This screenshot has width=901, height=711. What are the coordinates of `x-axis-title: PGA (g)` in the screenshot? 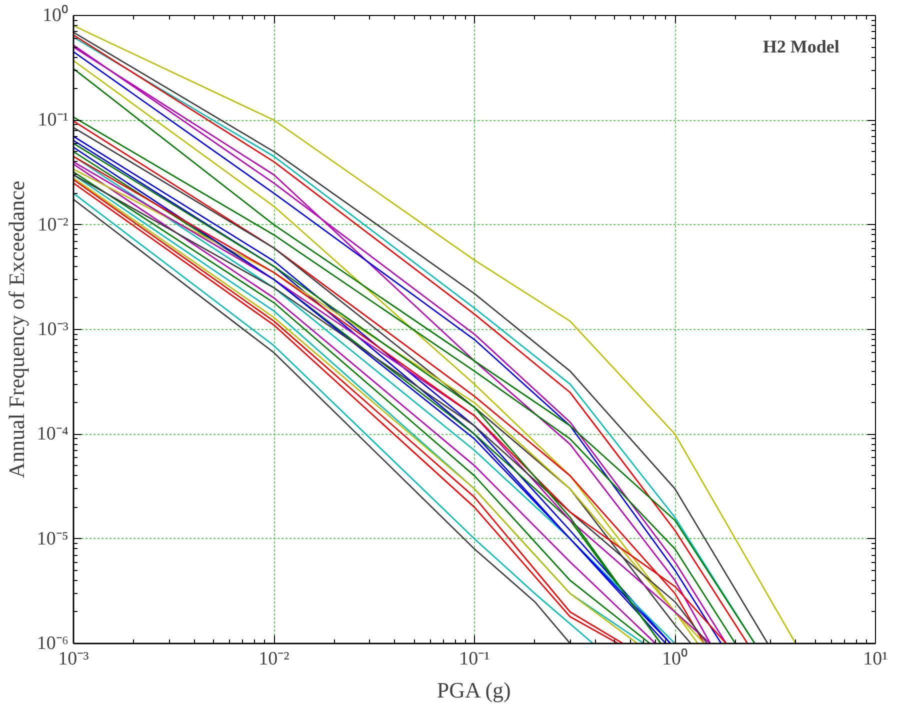 It's located at (473, 690).